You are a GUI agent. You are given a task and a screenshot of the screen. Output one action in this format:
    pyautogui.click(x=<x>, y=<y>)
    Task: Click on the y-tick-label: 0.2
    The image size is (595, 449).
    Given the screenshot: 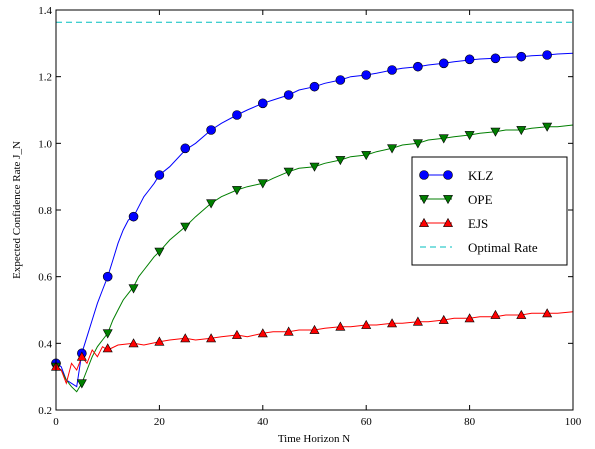 What is the action you would take?
    pyautogui.click(x=45, y=411)
    